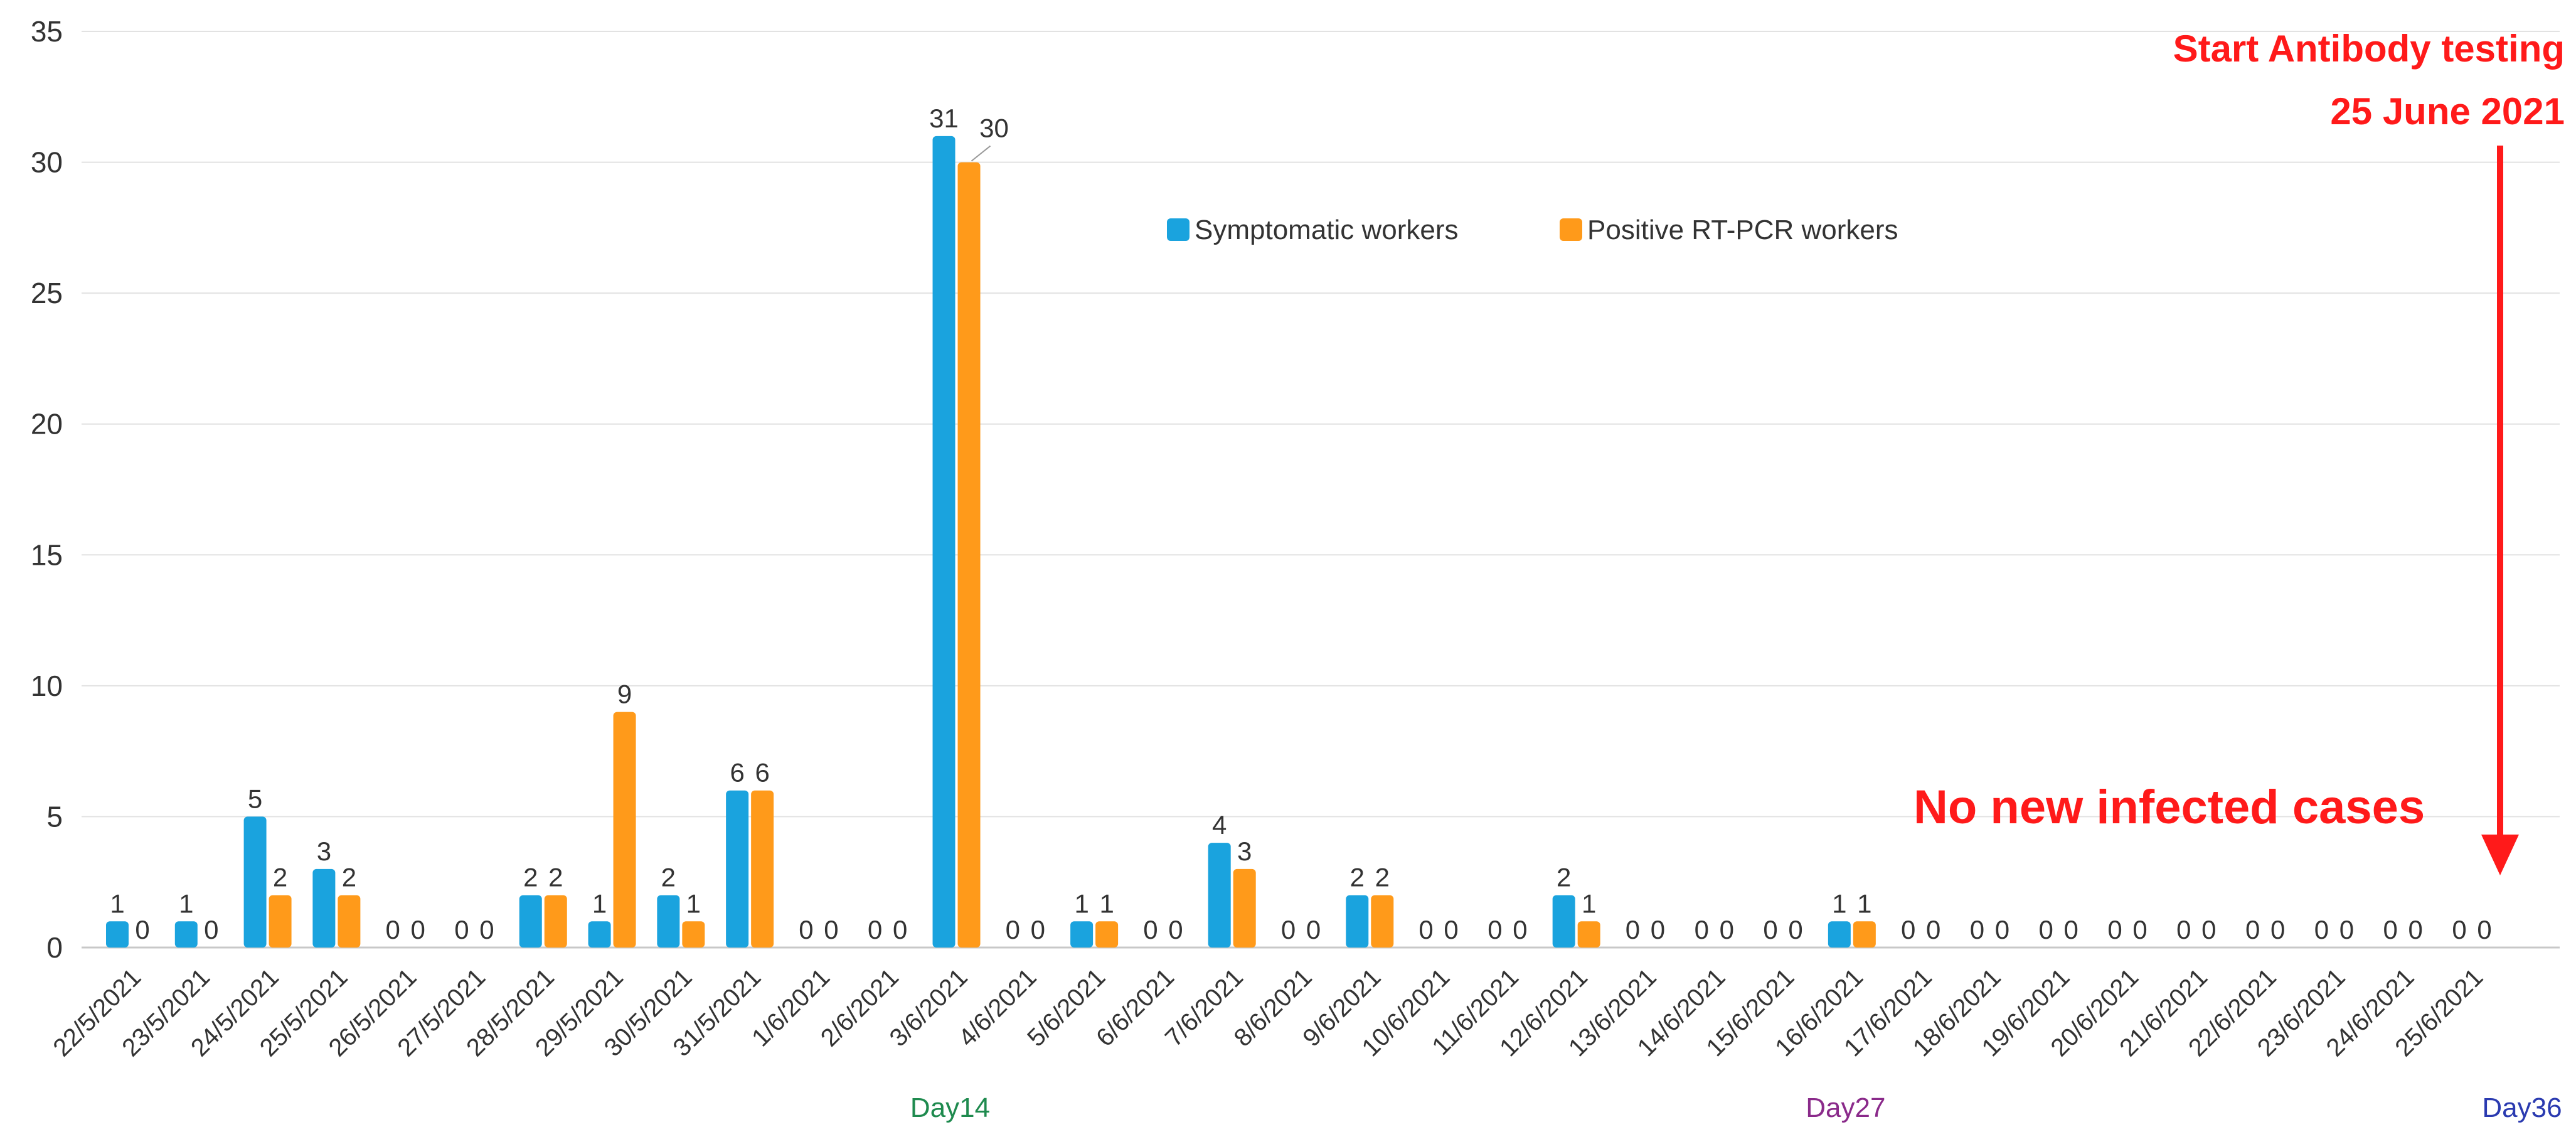 This screenshot has width=2576, height=1132. Describe the element at coordinates (324, 851) in the screenshot. I see `data-label-symptomatic: 3` at that location.